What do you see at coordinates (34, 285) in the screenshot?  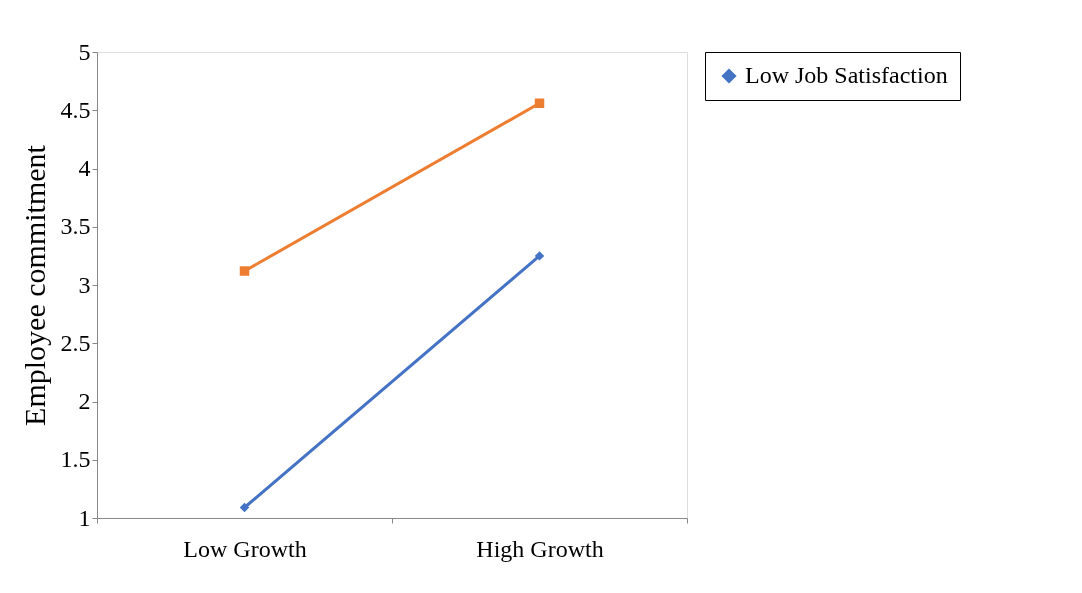 I see `y-axis-title: Employee commitment` at bounding box center [34, 285].